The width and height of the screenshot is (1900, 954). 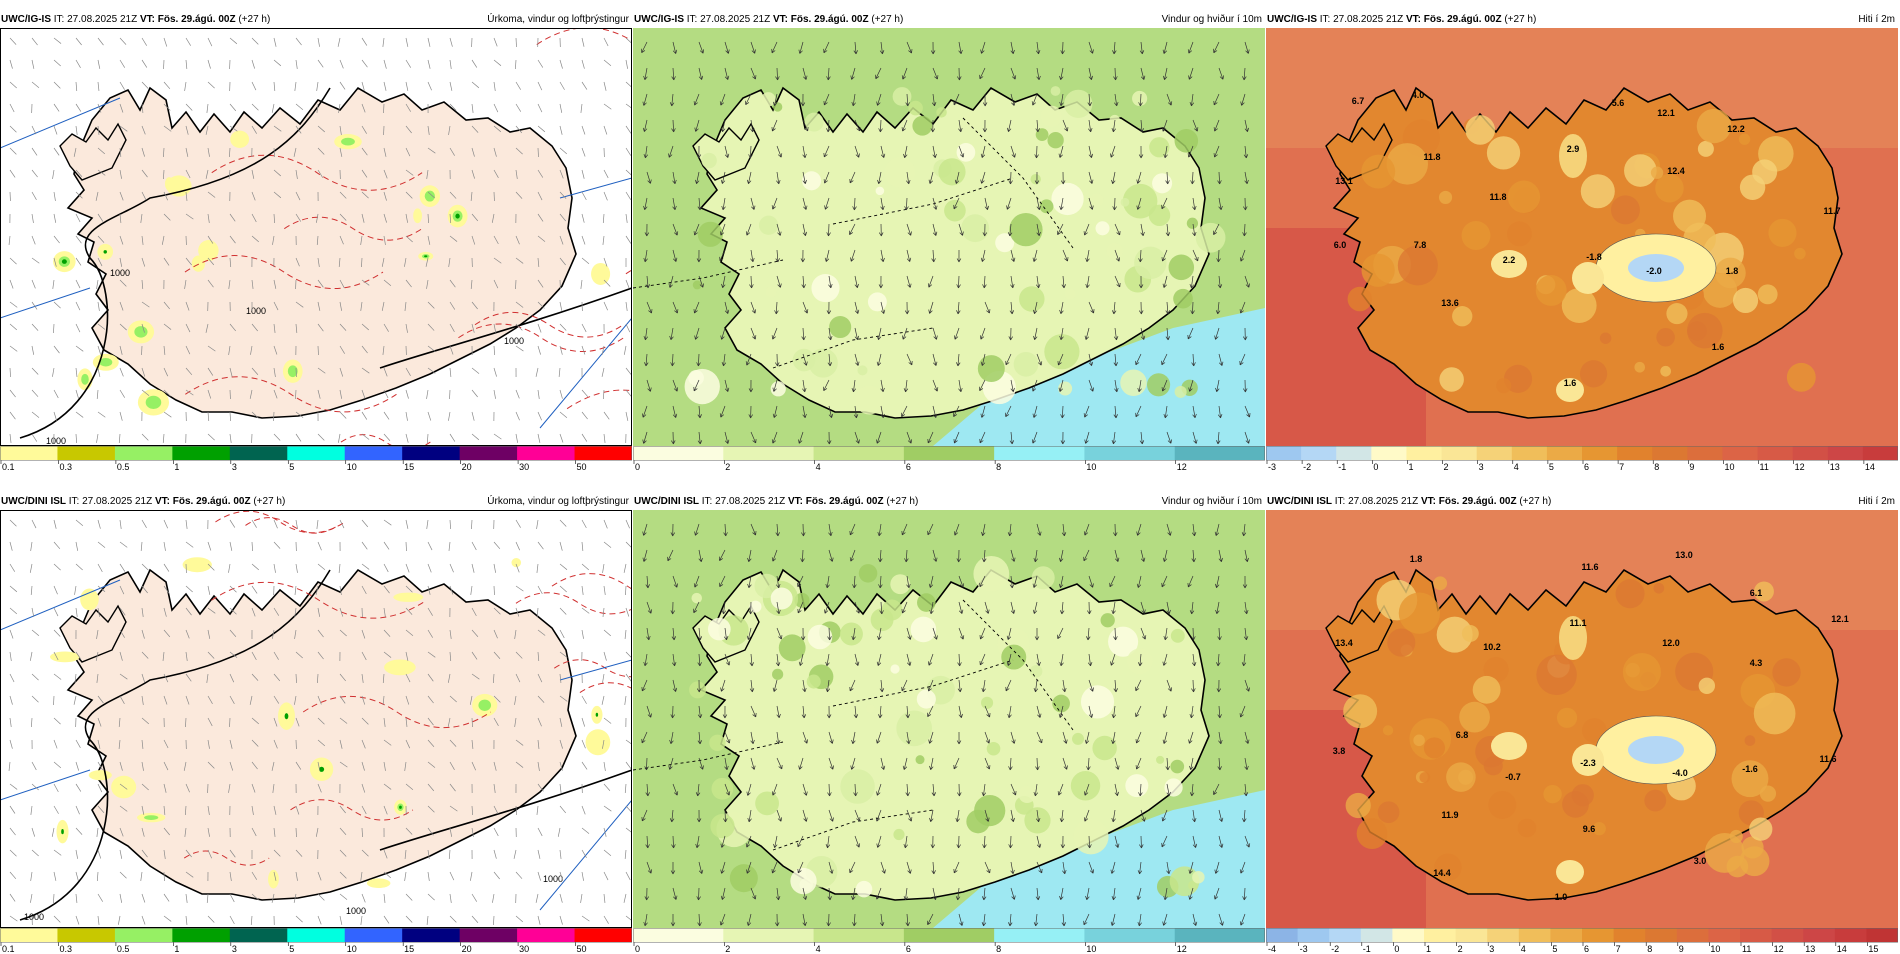 I want to click on map-area, so click(x=949, y=237).